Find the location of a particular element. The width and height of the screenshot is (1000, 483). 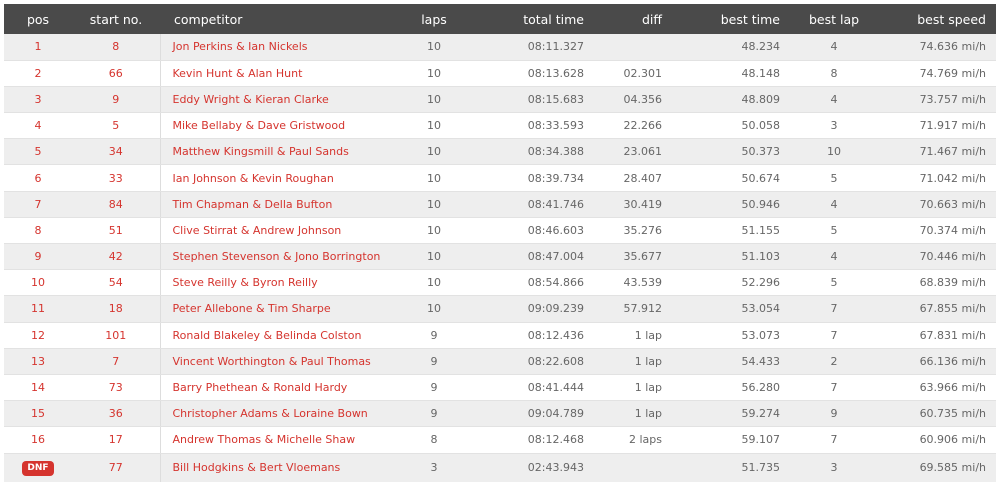

cell-best-time: 48.148 is located at coordinates (727, 73).